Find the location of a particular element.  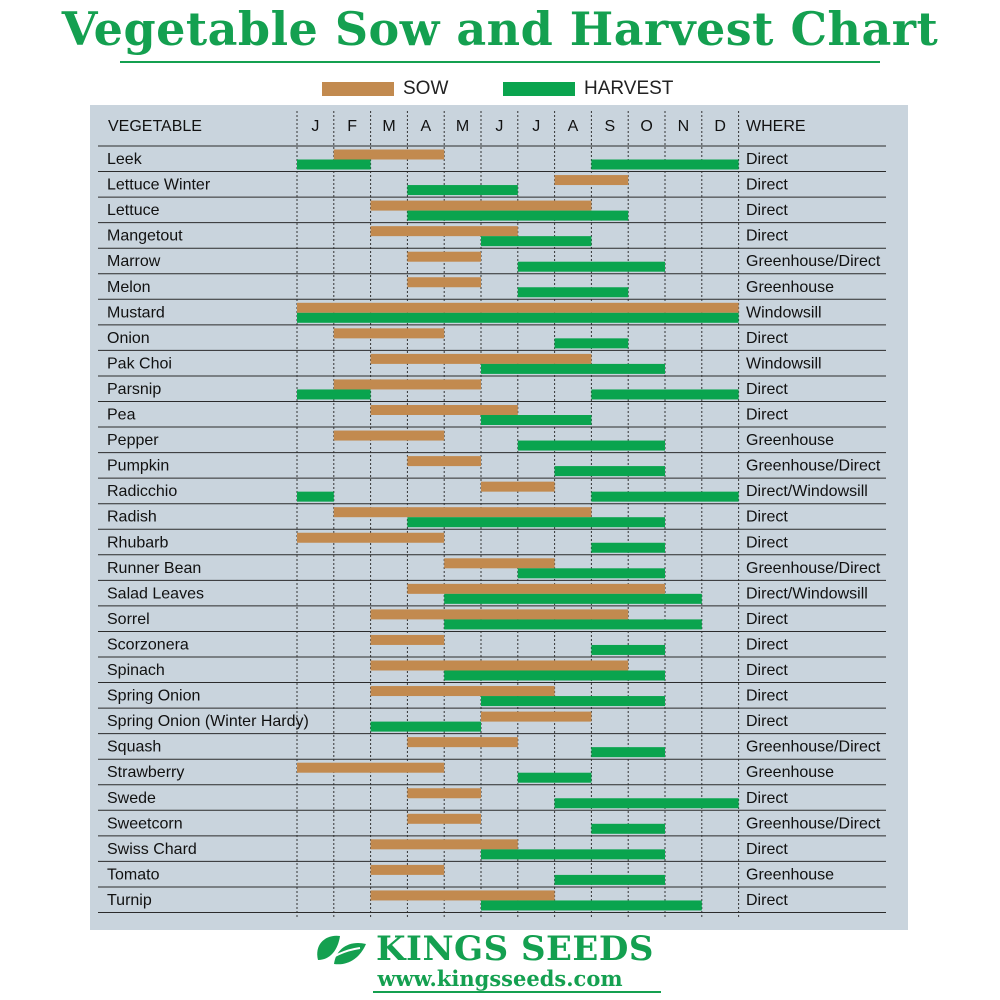

vegetable-name: Swiss Chard is located at coordinates (152, 849).